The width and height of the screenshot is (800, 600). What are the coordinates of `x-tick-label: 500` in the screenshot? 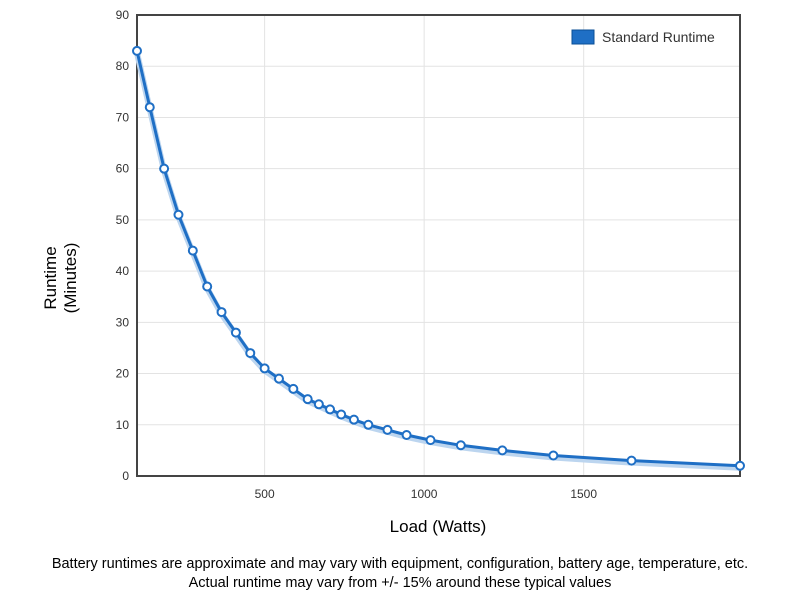 It's located at (265, 494).